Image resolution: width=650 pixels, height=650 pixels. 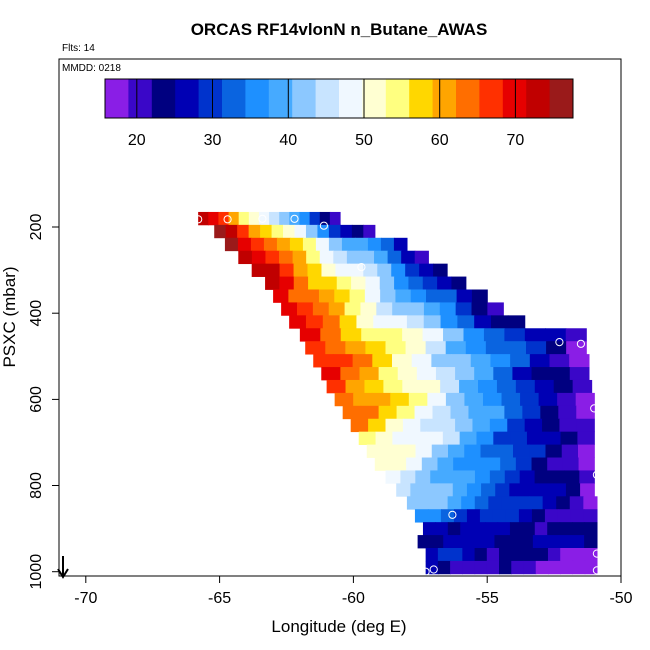 What do you see at coordinates (36, 227) in the screenshot?
I see `y-tick-label: 200` at bounding box center [36, 227].